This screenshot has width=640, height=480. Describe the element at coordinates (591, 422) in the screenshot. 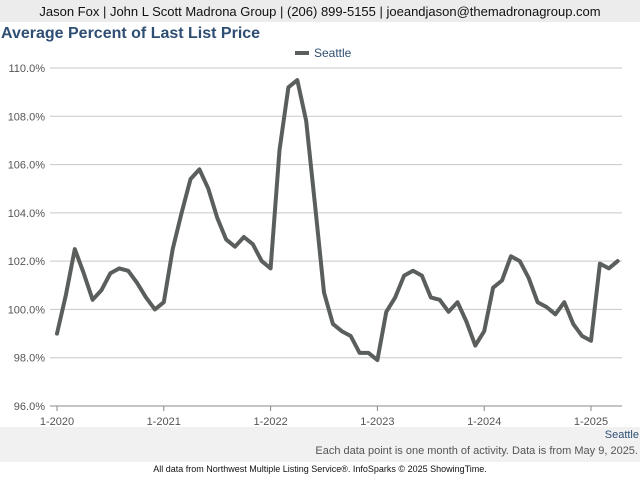

I see `x-tick-label: 1-2025` at that location.